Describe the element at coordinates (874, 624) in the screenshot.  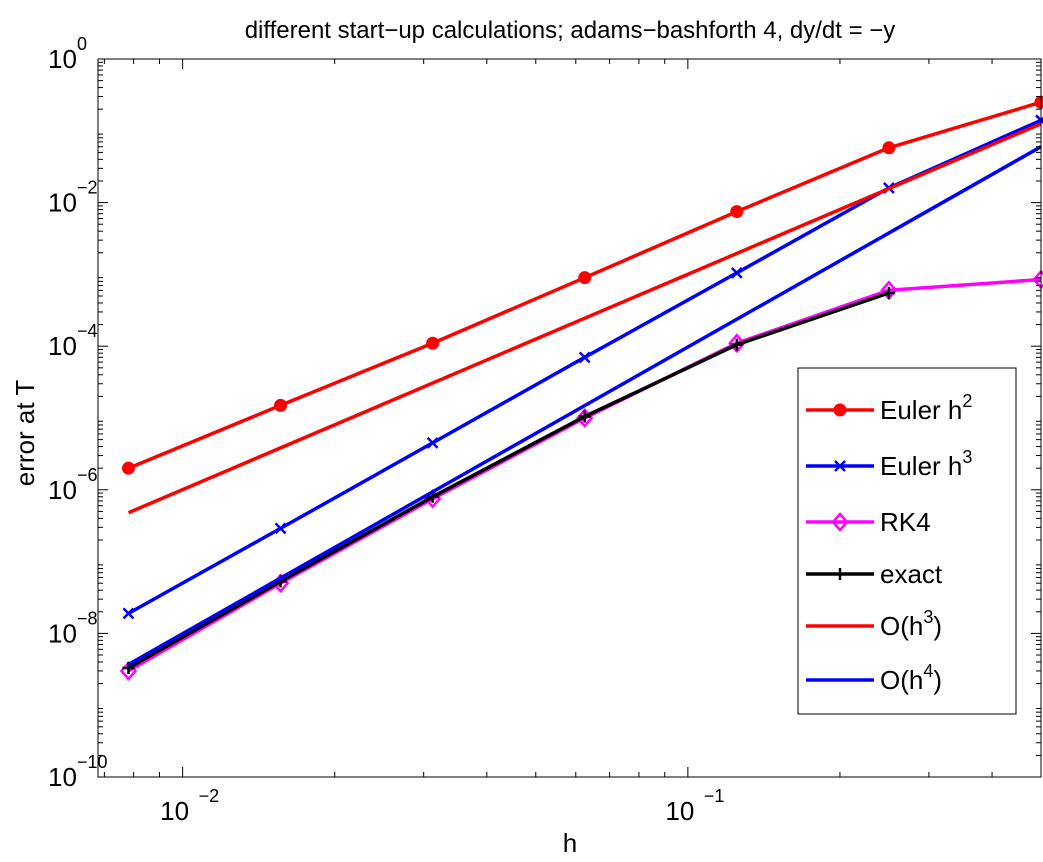
I see `legend-entry-o-h3: O(h3)` at that location.